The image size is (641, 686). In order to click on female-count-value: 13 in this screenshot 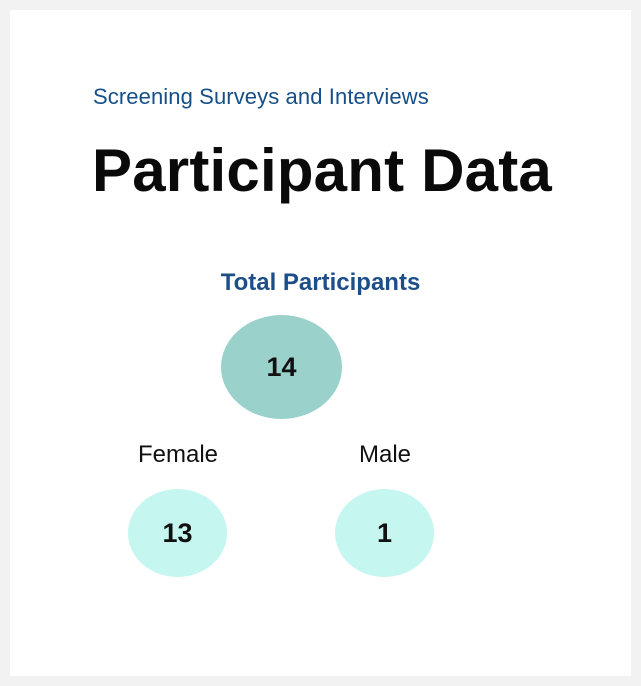, I will do `click(177, 532)`.